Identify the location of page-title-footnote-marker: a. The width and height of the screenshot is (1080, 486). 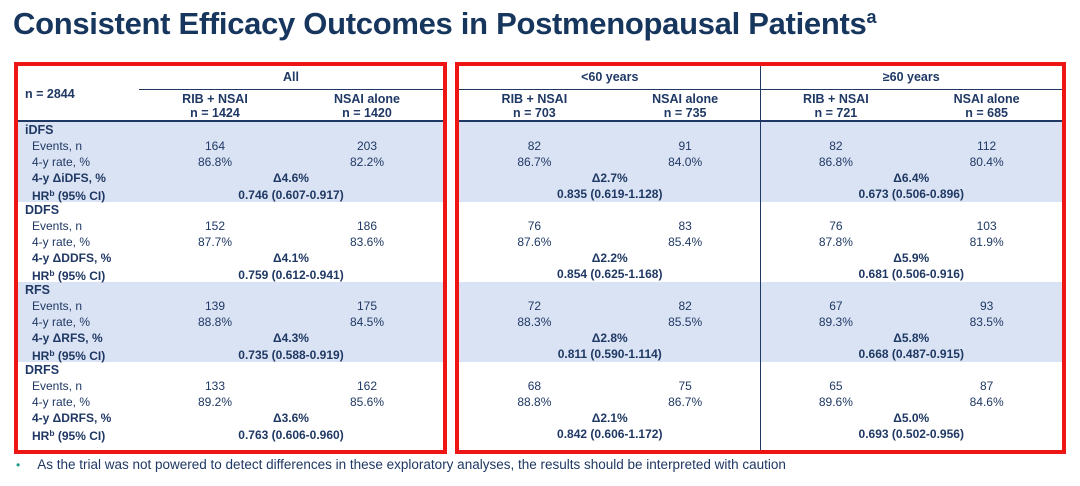
(871, 17).